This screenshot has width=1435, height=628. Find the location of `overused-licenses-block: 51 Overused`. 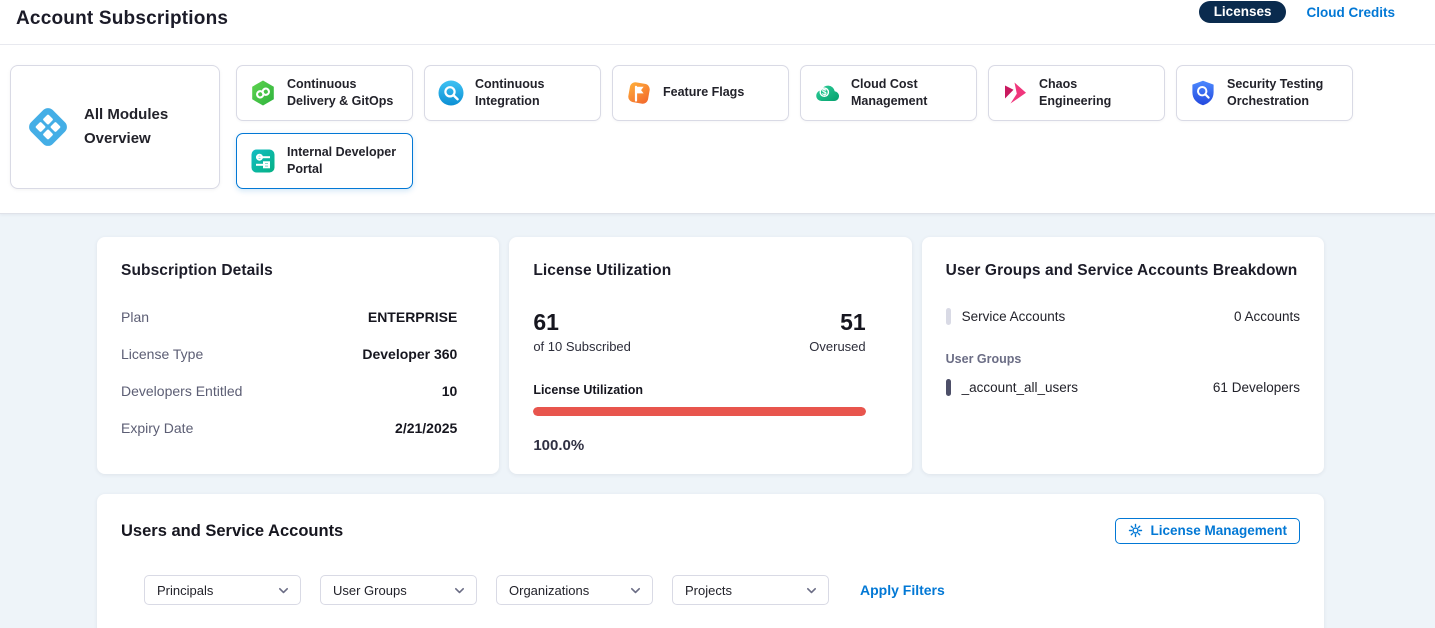

overused-licenses-block: 51 Overused is located at coordinates (837, 332).